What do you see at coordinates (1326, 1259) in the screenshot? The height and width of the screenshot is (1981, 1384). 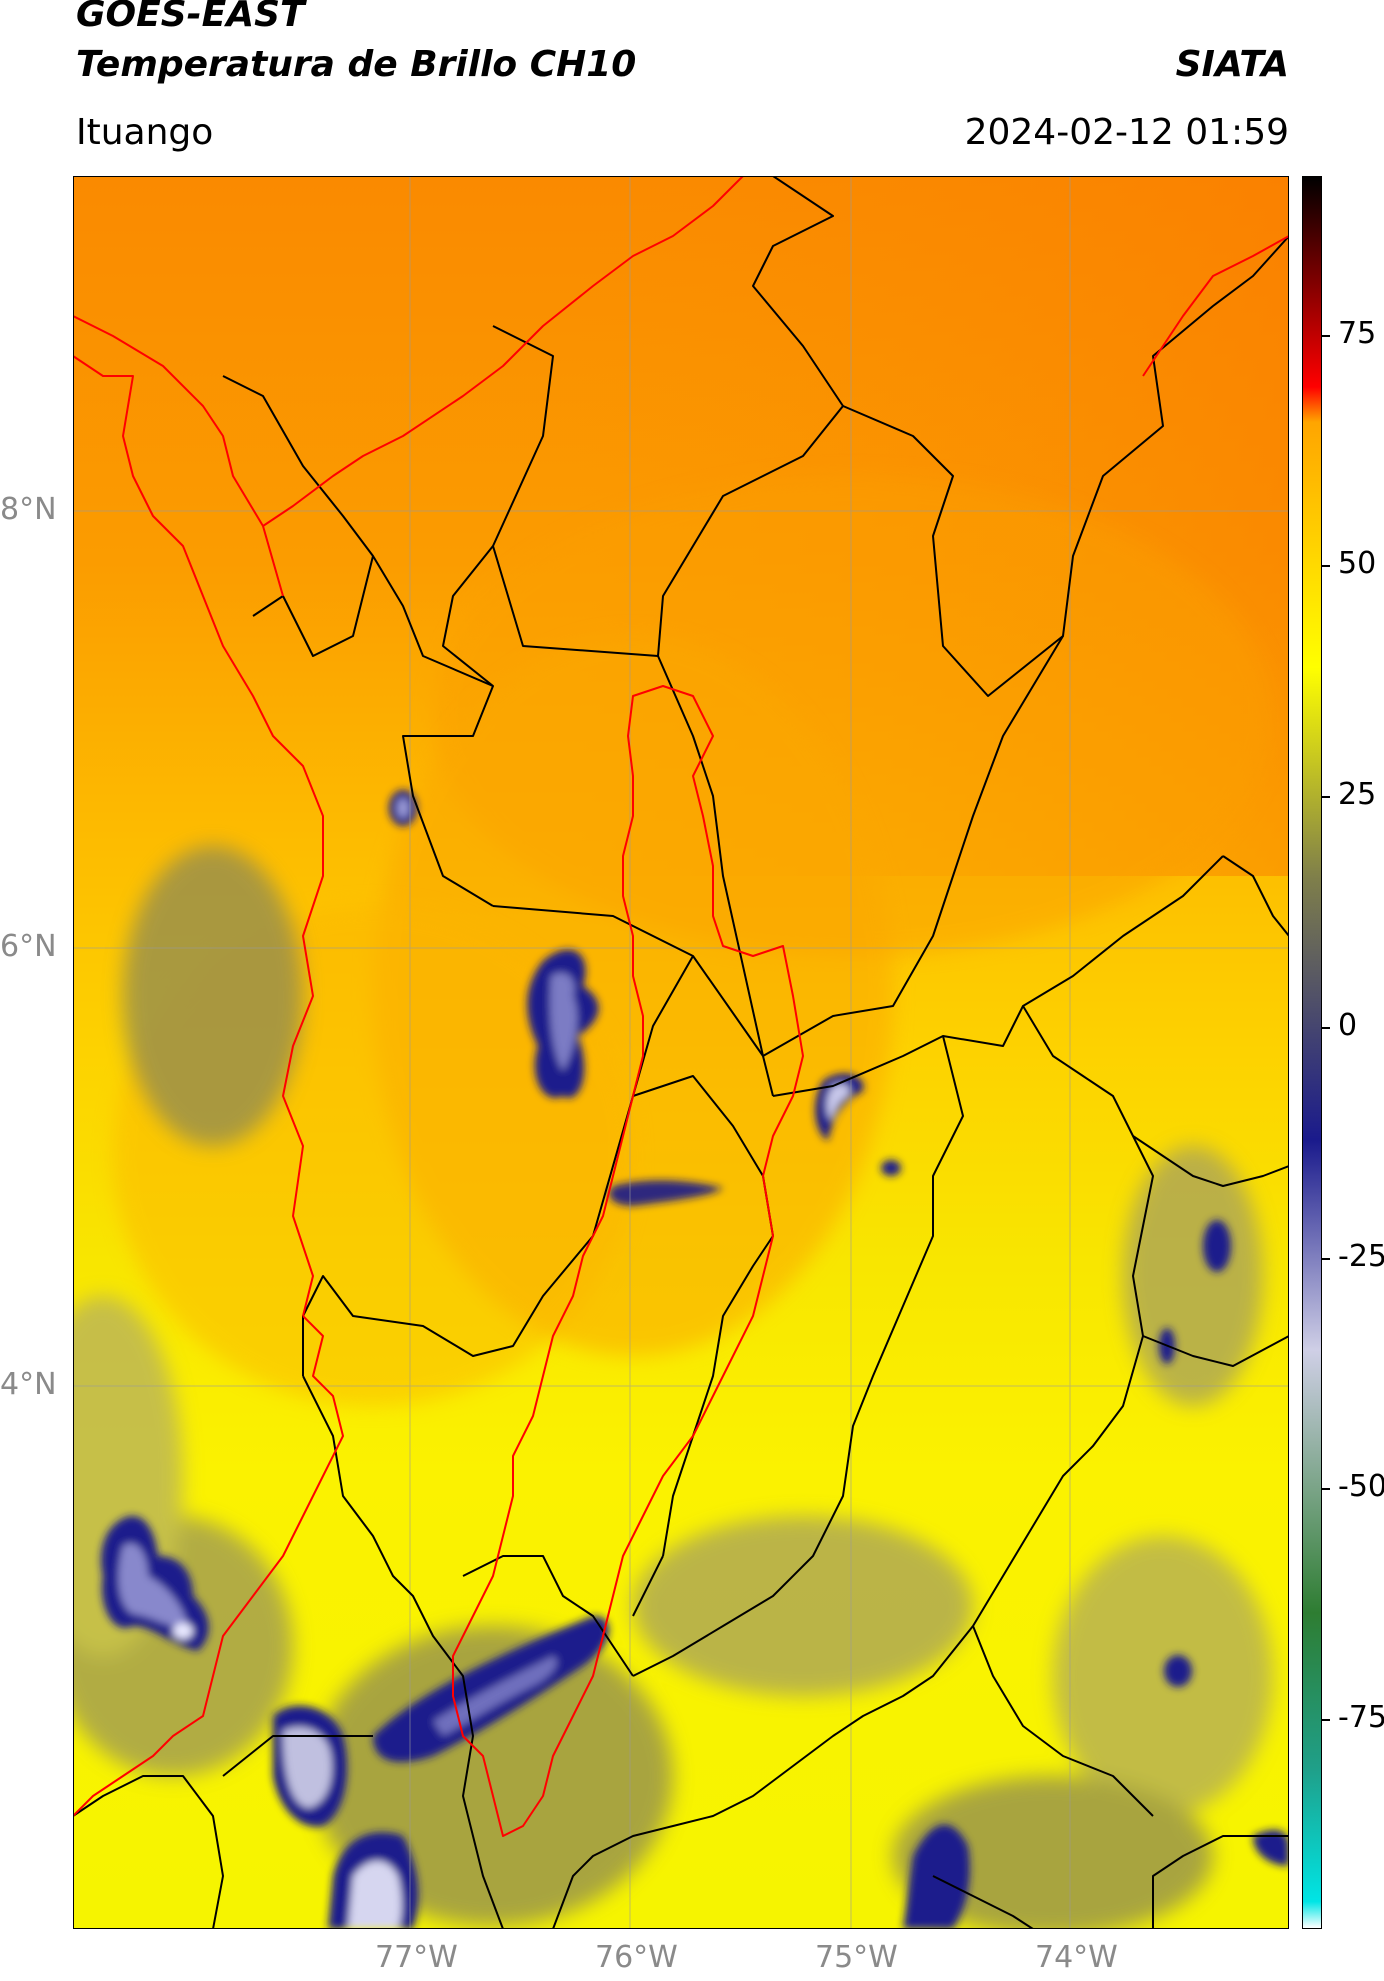 I see `colorbar-tick-minus25` at bounding box center [1326, 1259].